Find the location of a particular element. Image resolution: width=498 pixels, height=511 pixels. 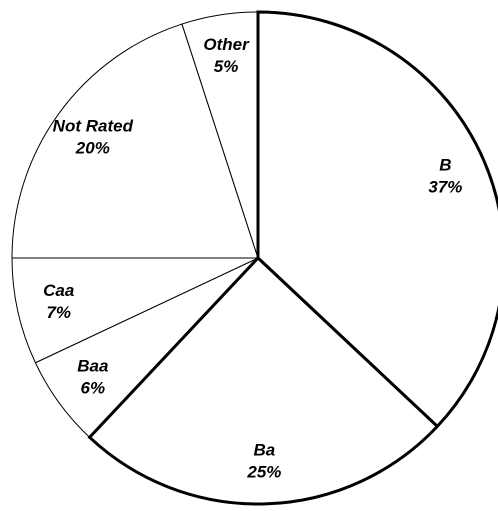

slice-value-label: 7% is located at coordinates (58, 312).